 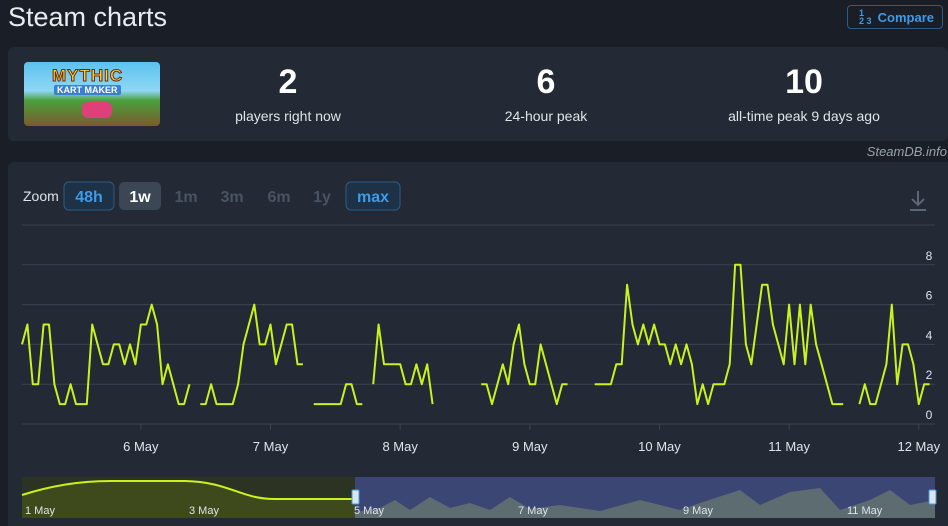 What do you see at coordinates (141, 446) in the screenshot?
I see `x-tick-label: 6 May` at bounding box center [141, 446].